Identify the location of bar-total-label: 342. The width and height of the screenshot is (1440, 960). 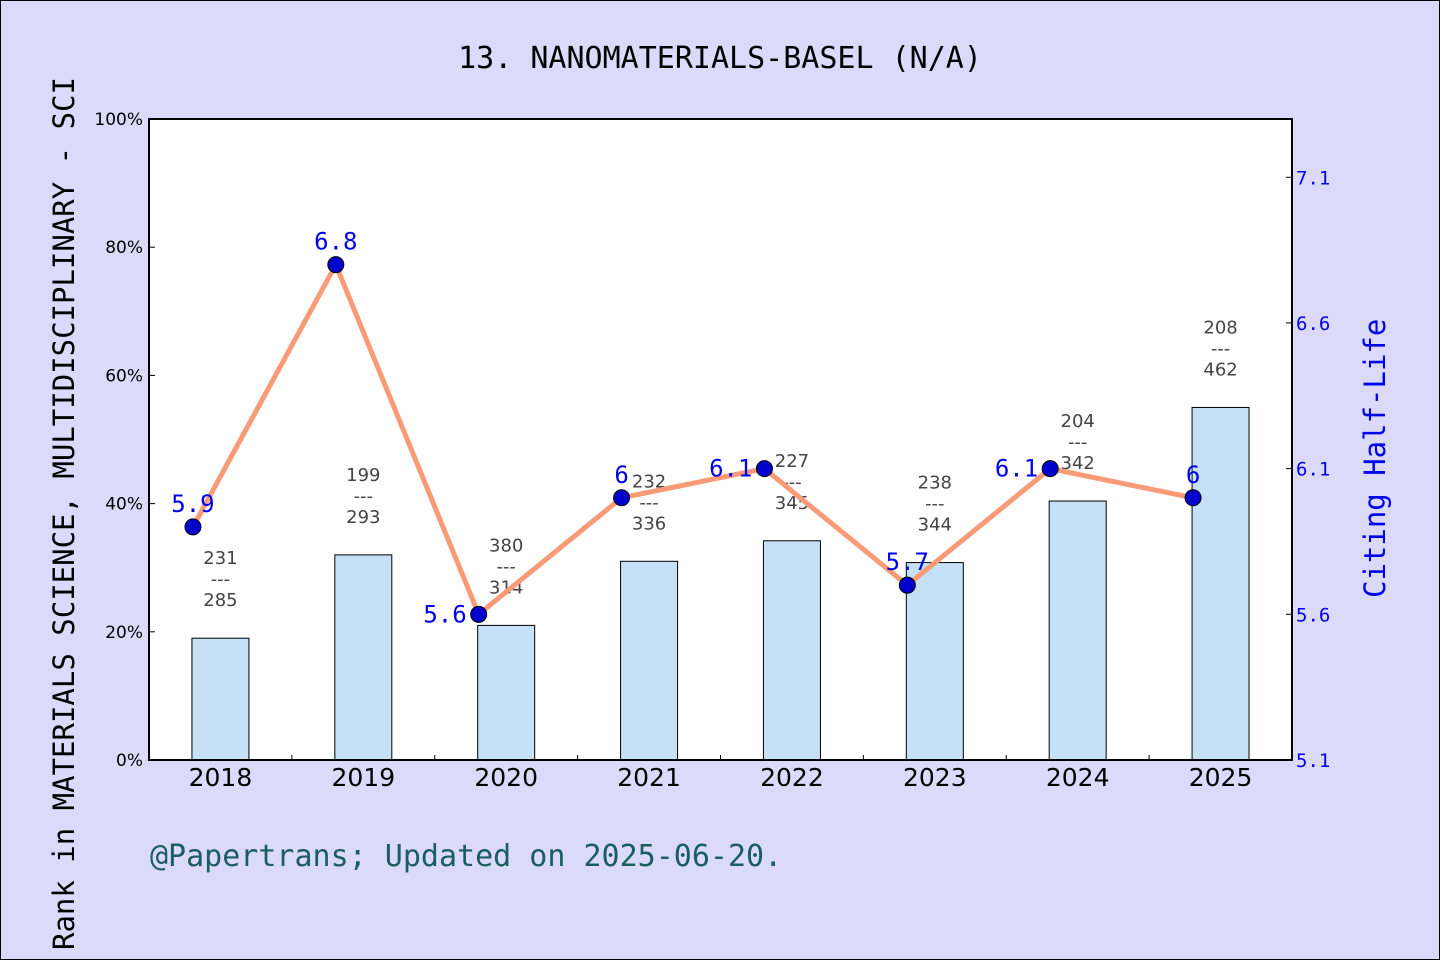
(1078, 463).